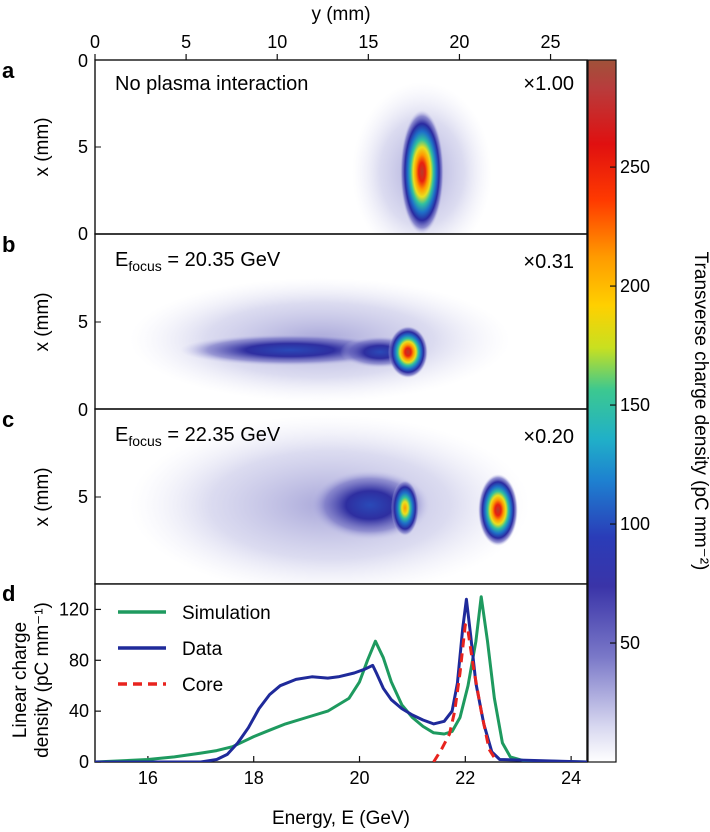 Image resolution: width=710 pixels, height=832 pixels. I want to click on colorbar-tick-label: 100, so click(635, 524).